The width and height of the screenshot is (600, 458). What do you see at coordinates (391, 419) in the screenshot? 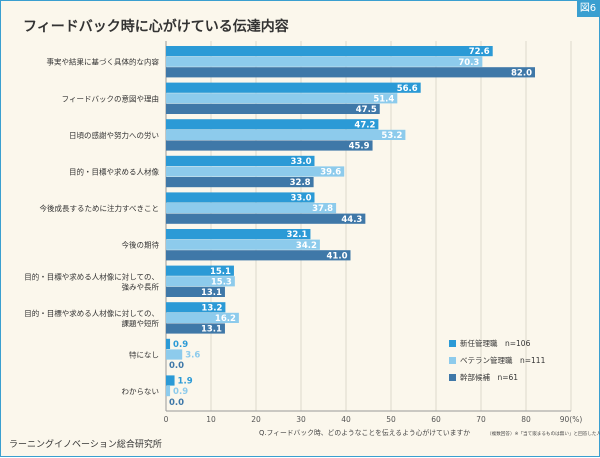
I see `x-tick-label: 50` at bounding box center [391, 419].